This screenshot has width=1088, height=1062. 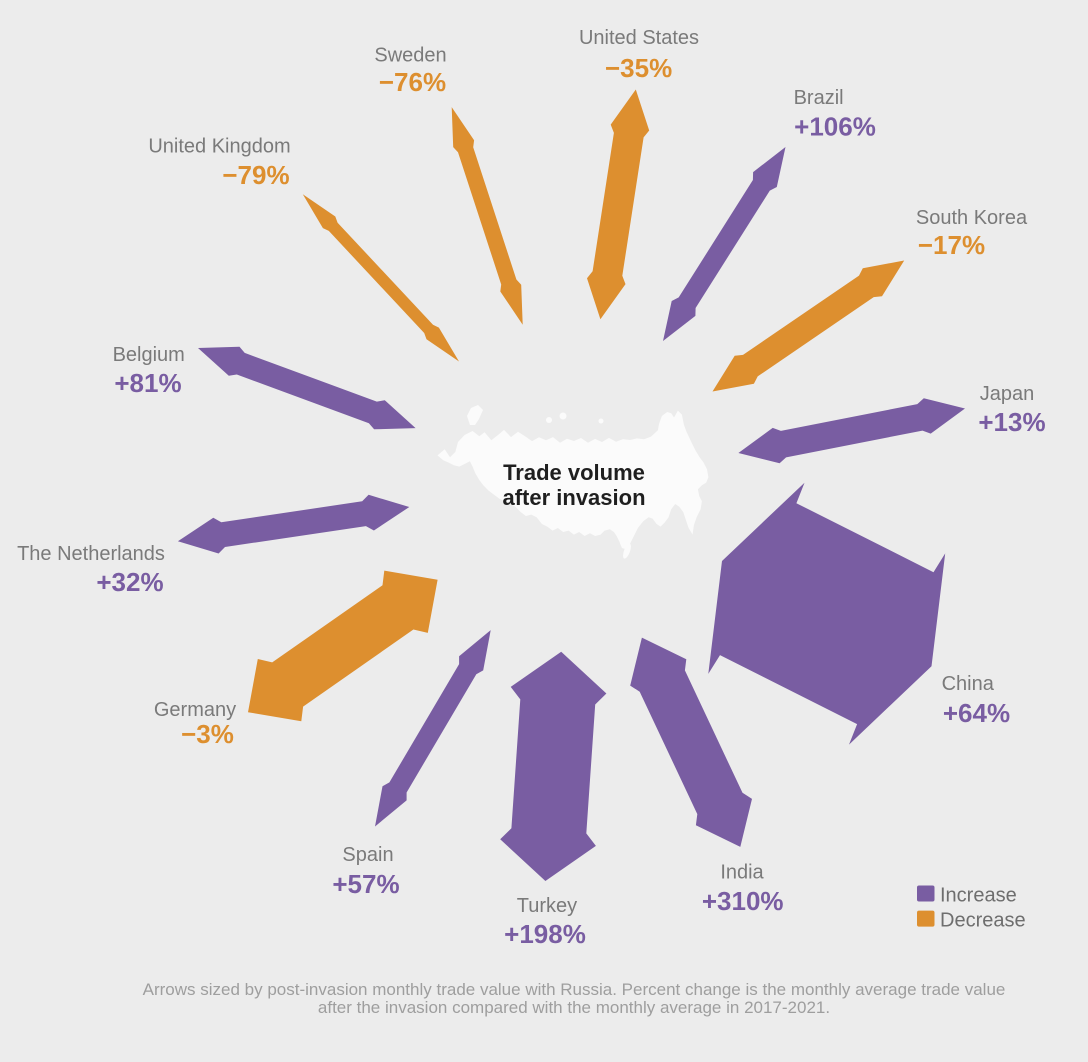 What do you see at coordinates (412, 82) in the screenshot?
I see `svg-text: −76%` at bounding box center [412, 82].